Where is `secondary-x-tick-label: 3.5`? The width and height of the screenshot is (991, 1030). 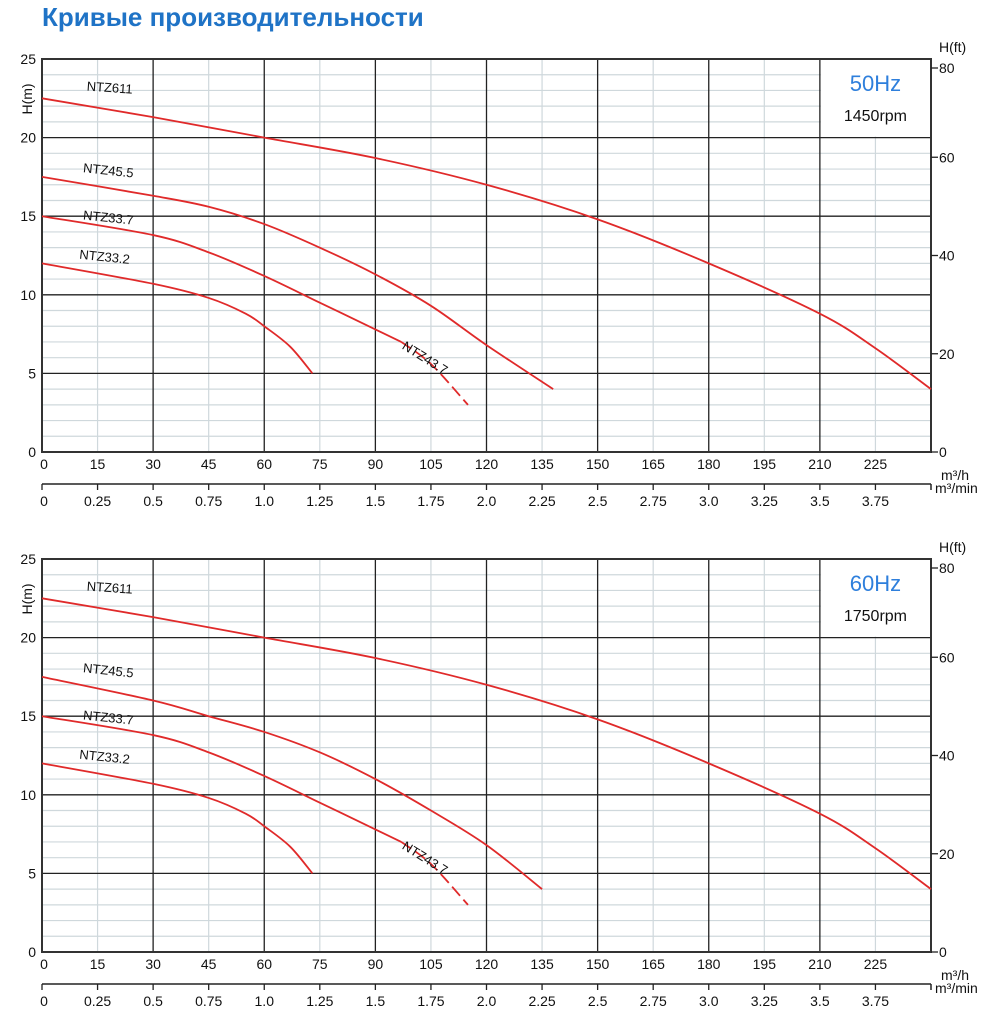
secondary-x-tick-label: 3.5 is located at coordinates (820, 1001).